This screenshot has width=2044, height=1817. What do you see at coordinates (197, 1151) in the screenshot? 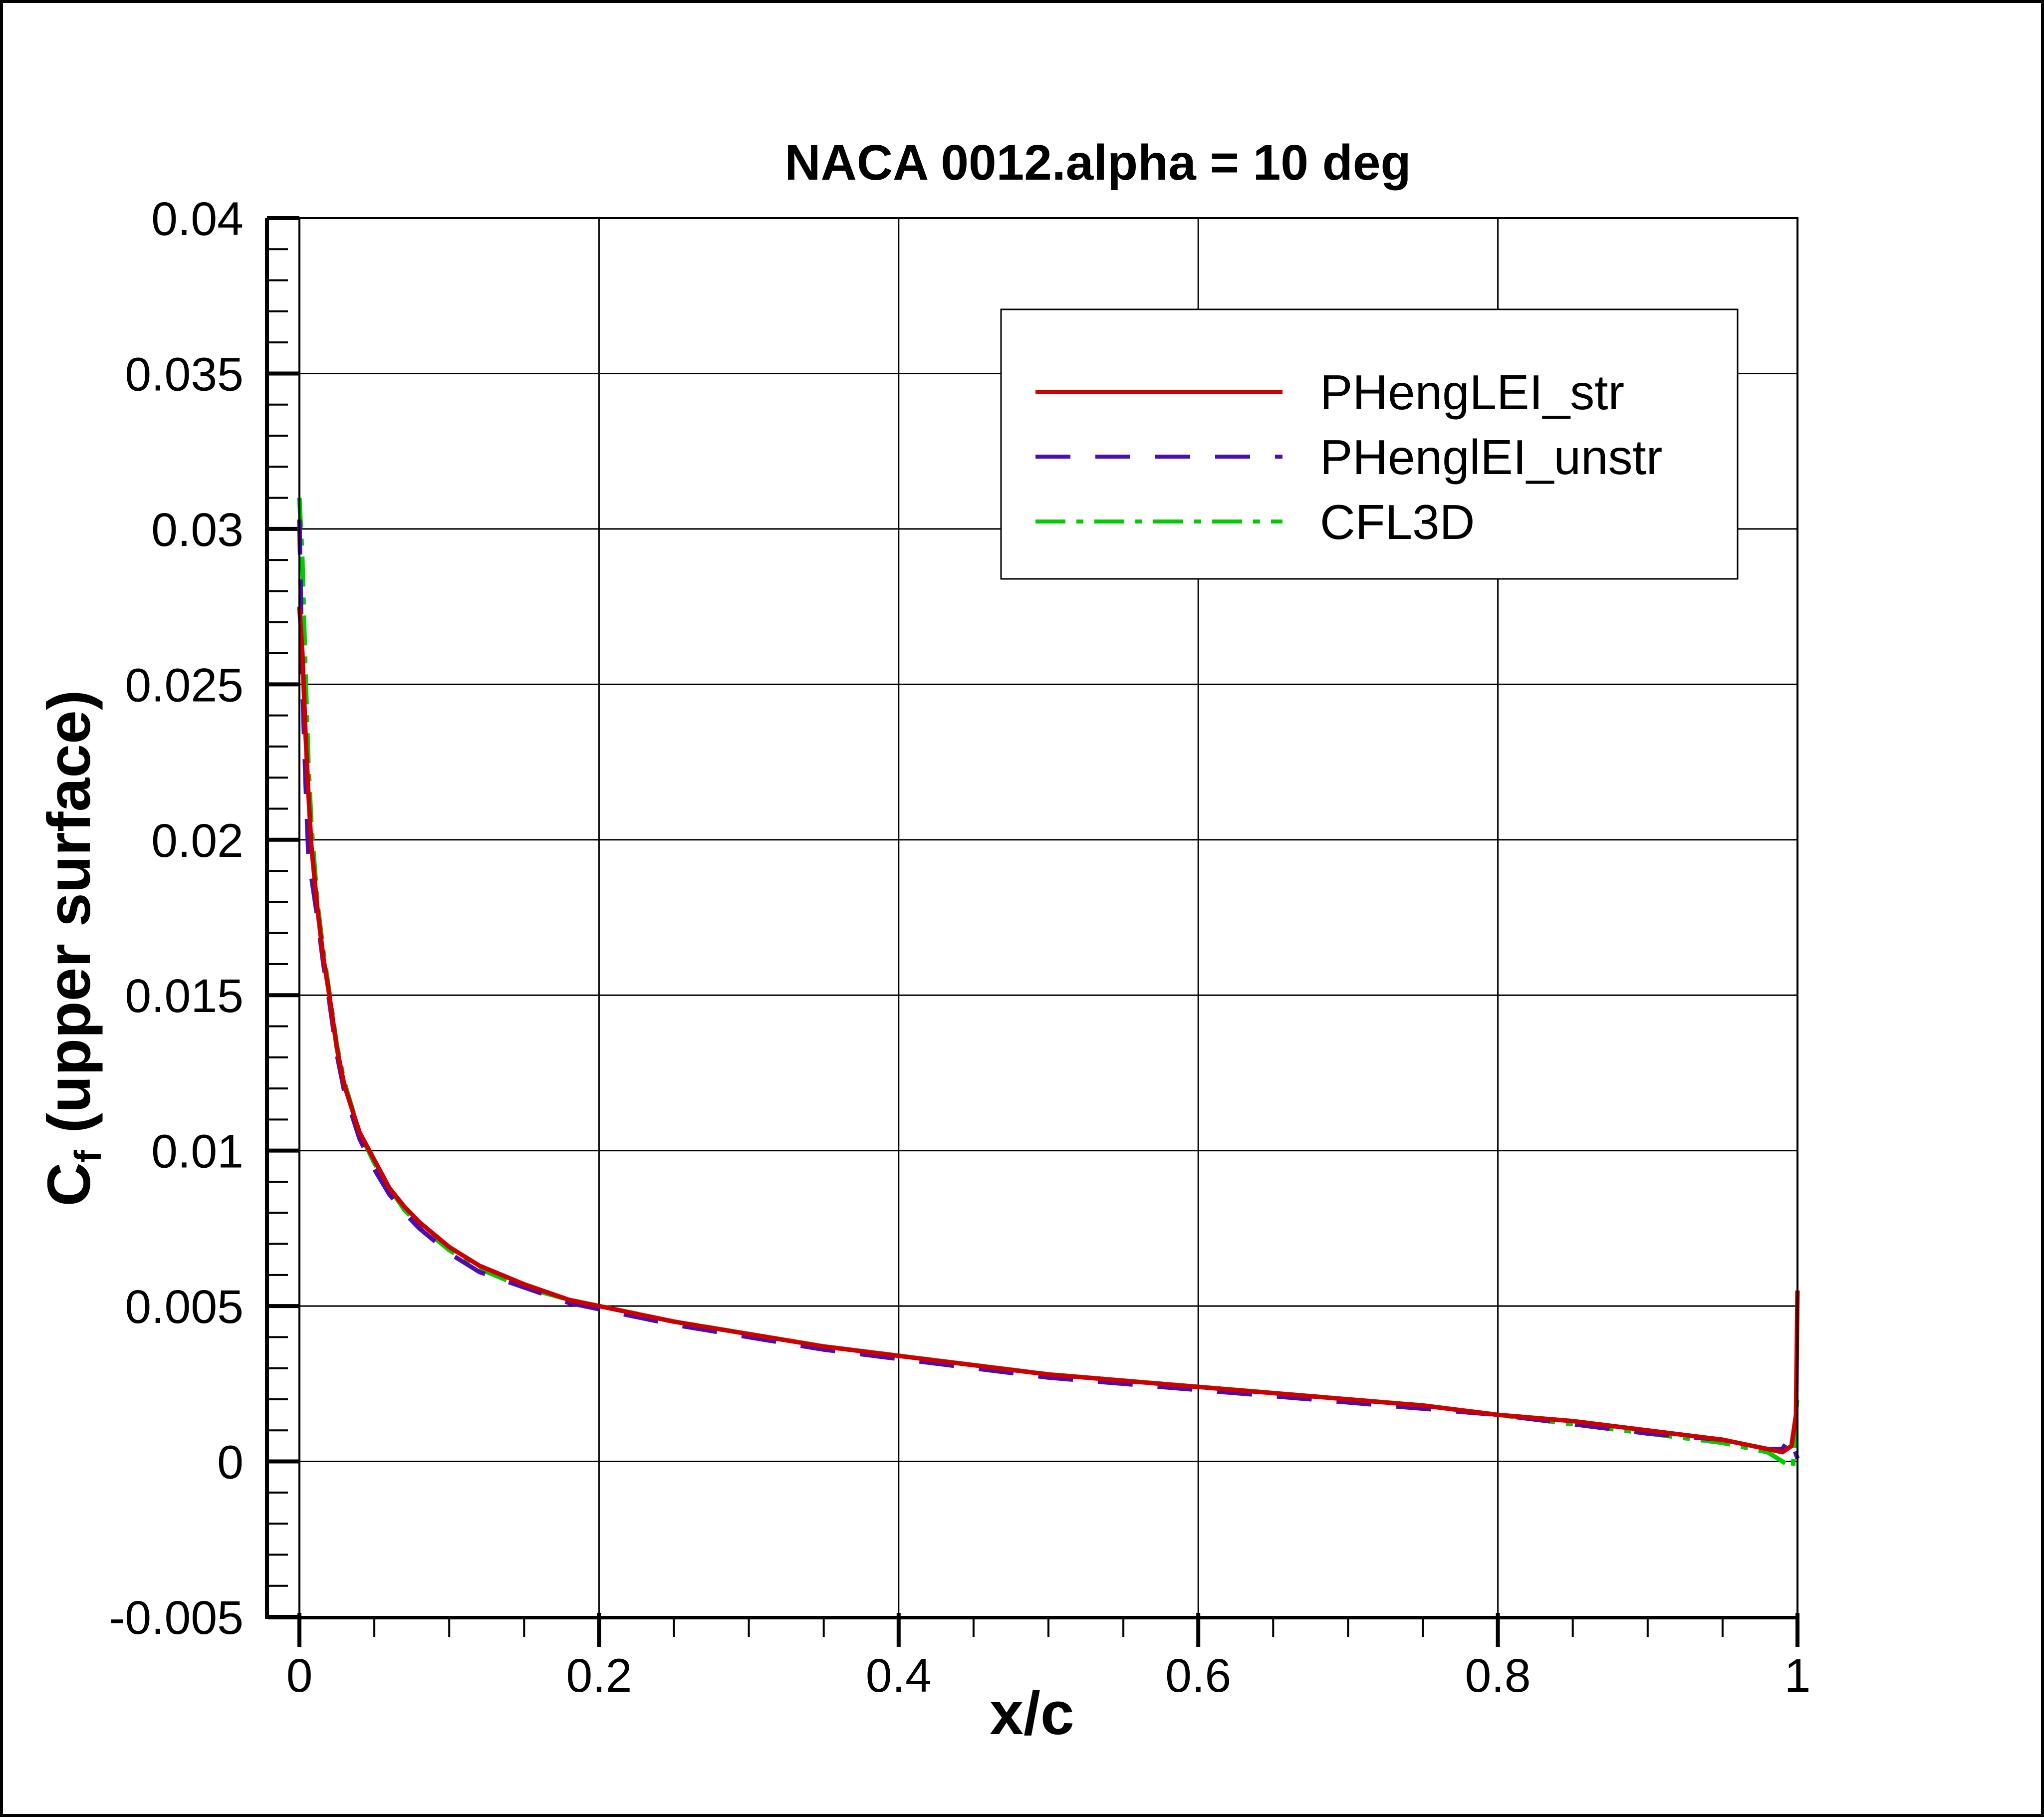
I see `y-tick-label: 0.01` at bounding box center [197, 1151].